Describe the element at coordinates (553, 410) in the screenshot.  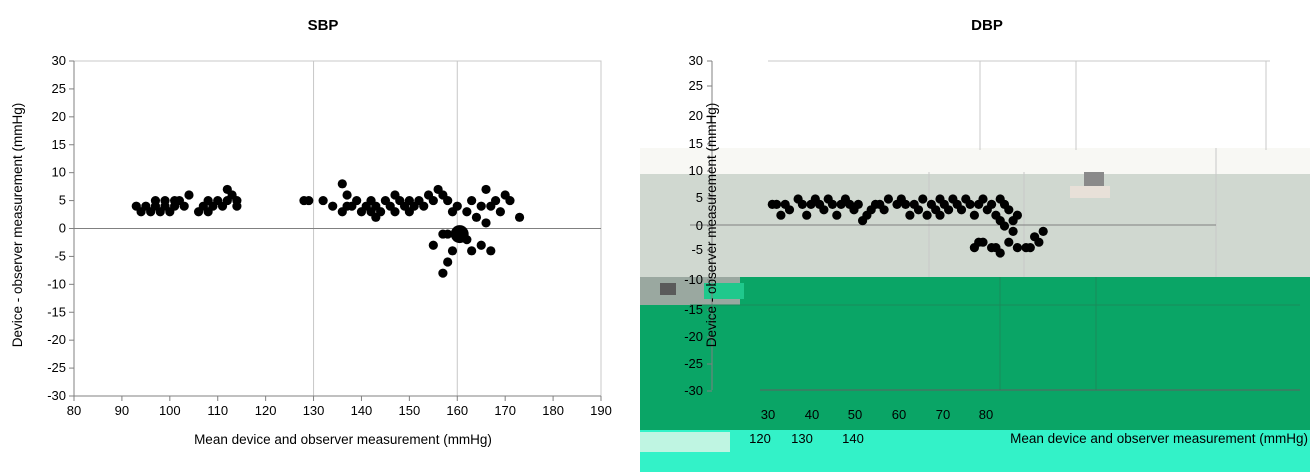
I see `x-tick-label: 180` at that location.